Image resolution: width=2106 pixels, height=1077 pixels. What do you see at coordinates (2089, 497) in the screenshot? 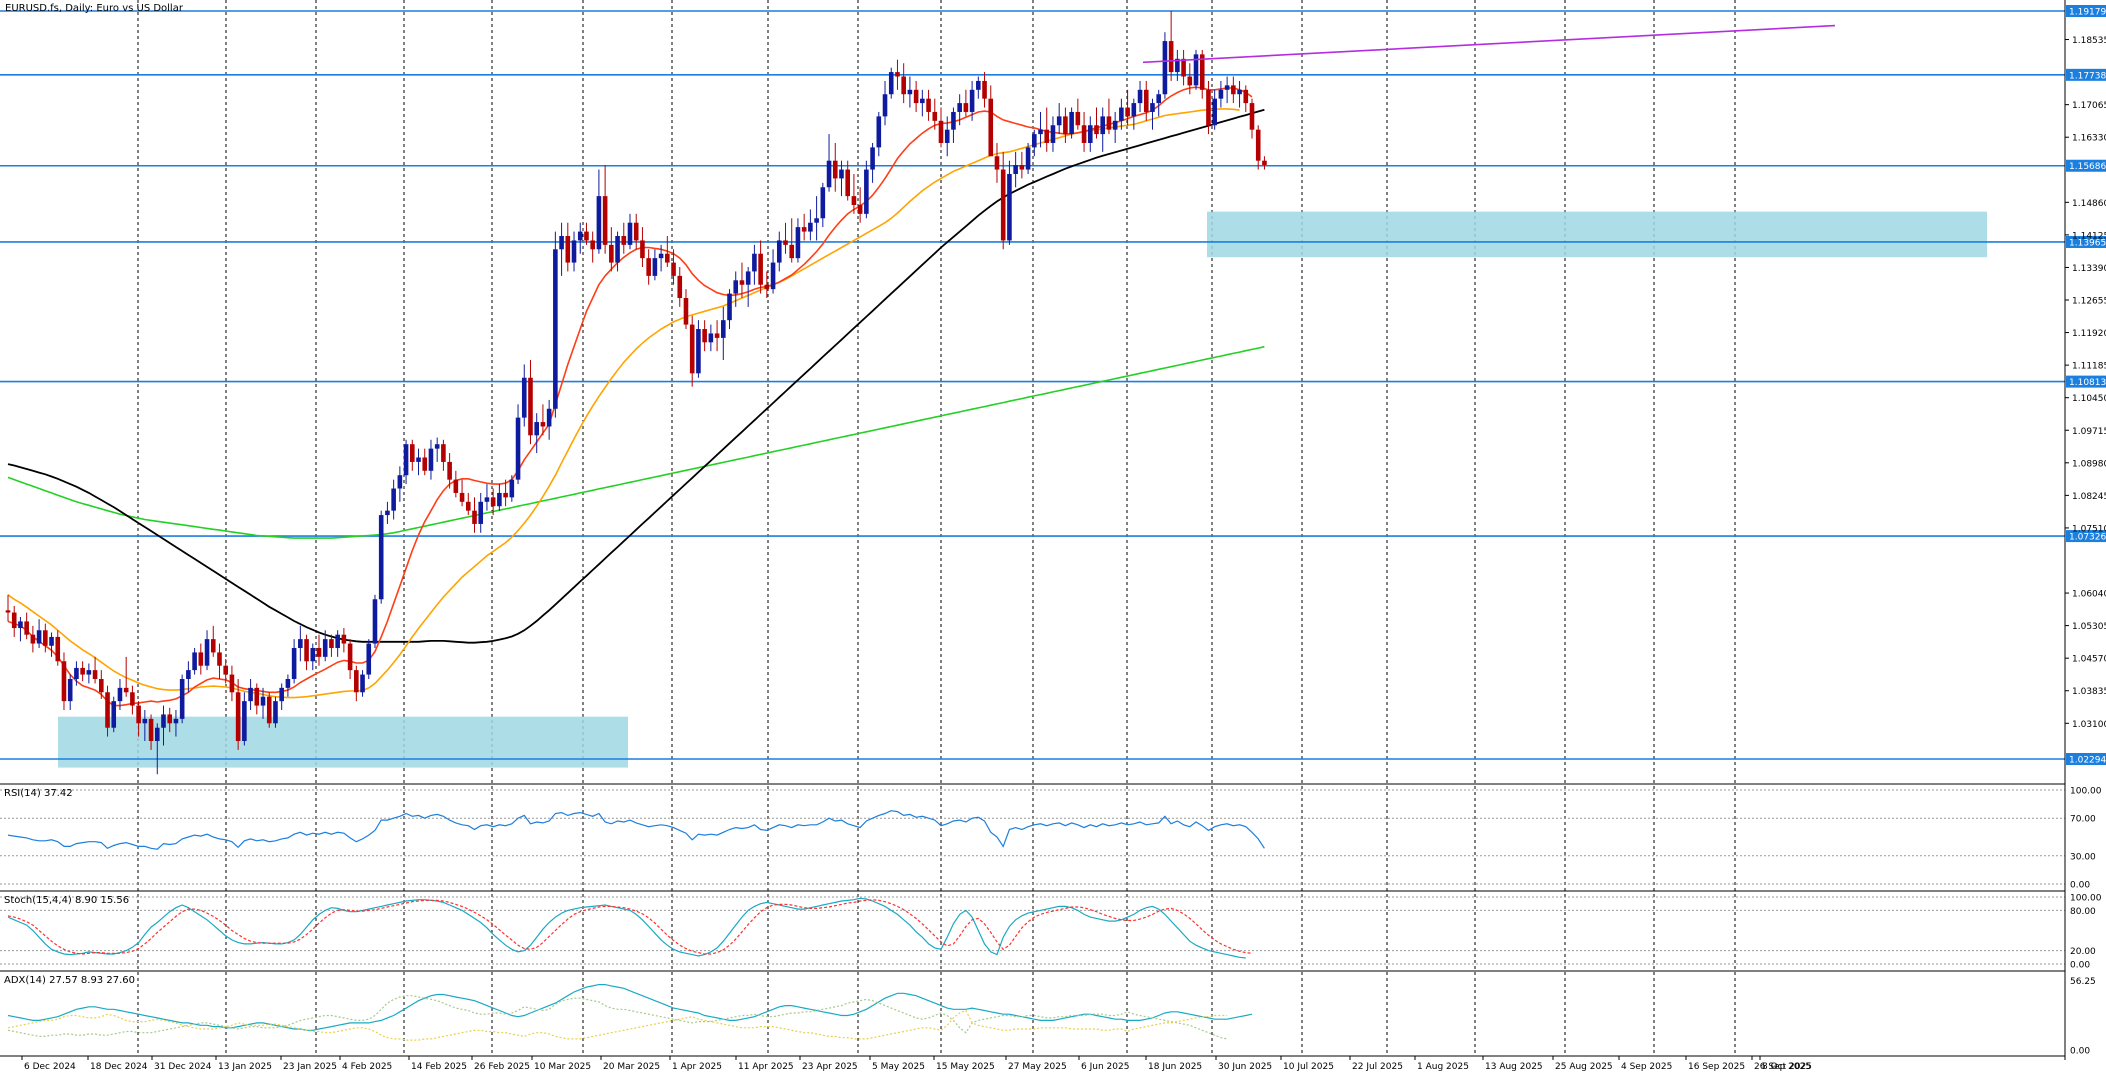
I see `price-label: 1.08245` at bounding box center [2089, 497].